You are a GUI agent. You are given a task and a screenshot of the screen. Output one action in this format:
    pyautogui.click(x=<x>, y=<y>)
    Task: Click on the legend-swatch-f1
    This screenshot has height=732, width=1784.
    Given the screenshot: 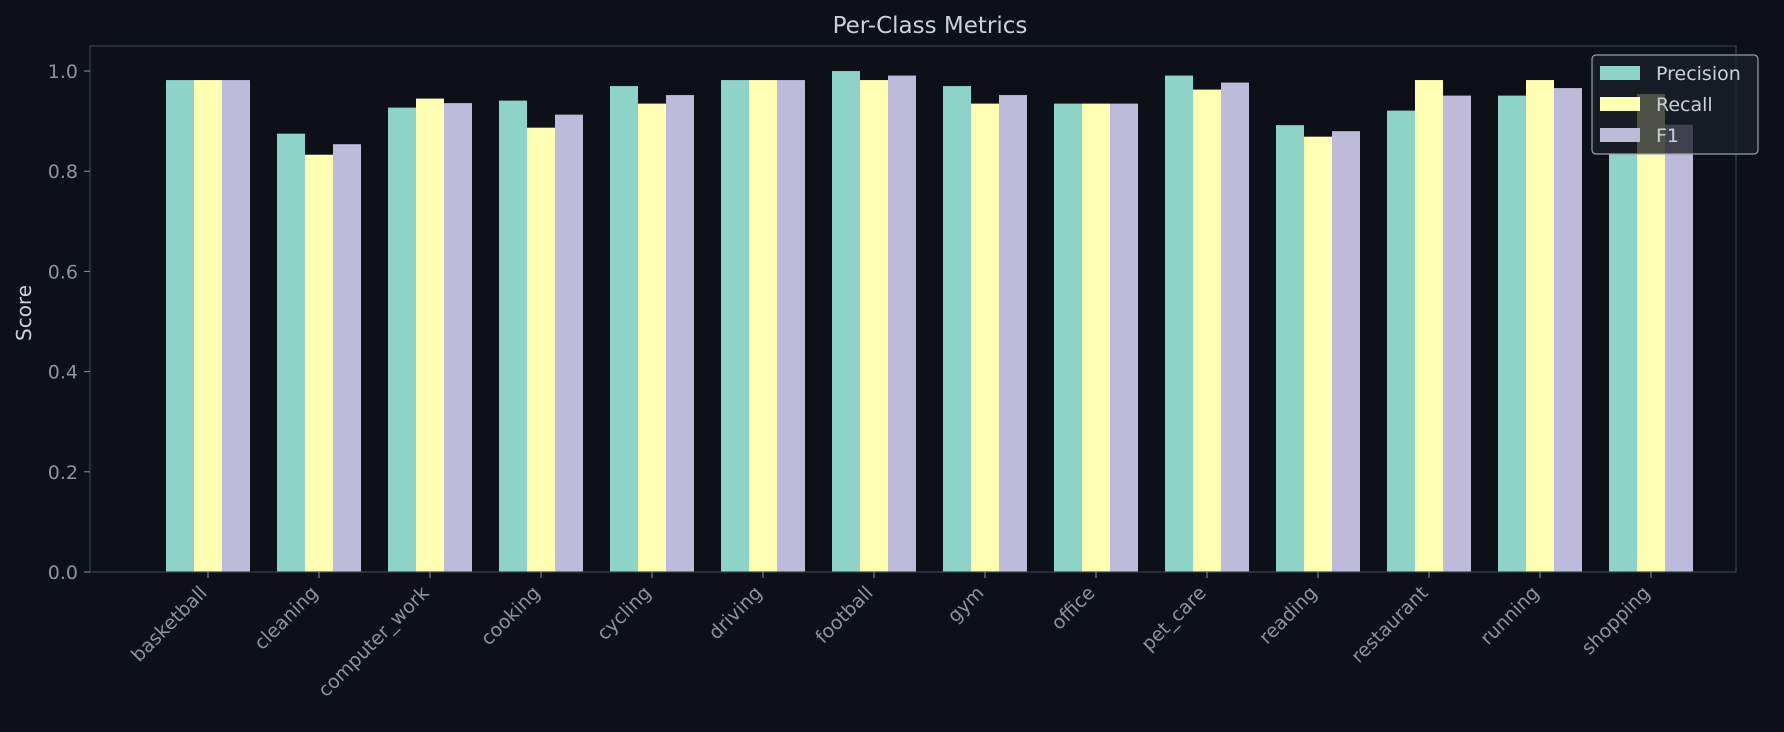 What is the action you would take?
    pyautogui.click(x=1620, y=135)
    